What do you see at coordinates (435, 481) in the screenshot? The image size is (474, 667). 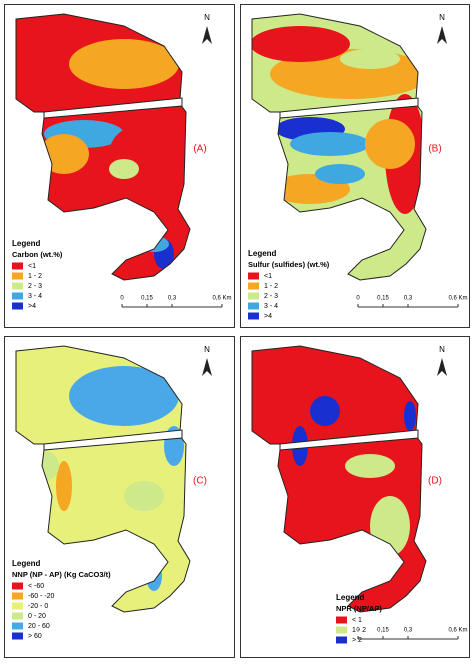 I see `panel-label: (D)` at bounding box center [435, 481].